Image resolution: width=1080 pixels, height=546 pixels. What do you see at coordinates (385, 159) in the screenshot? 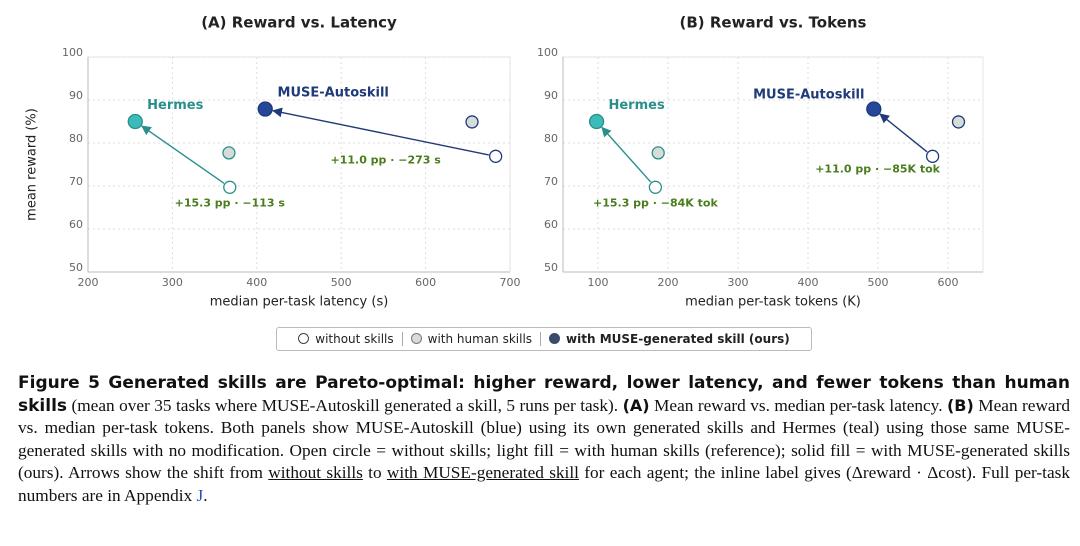
I see `shift-annotation: +11.0 pp · −273 s` at bounding box center [385, 159].